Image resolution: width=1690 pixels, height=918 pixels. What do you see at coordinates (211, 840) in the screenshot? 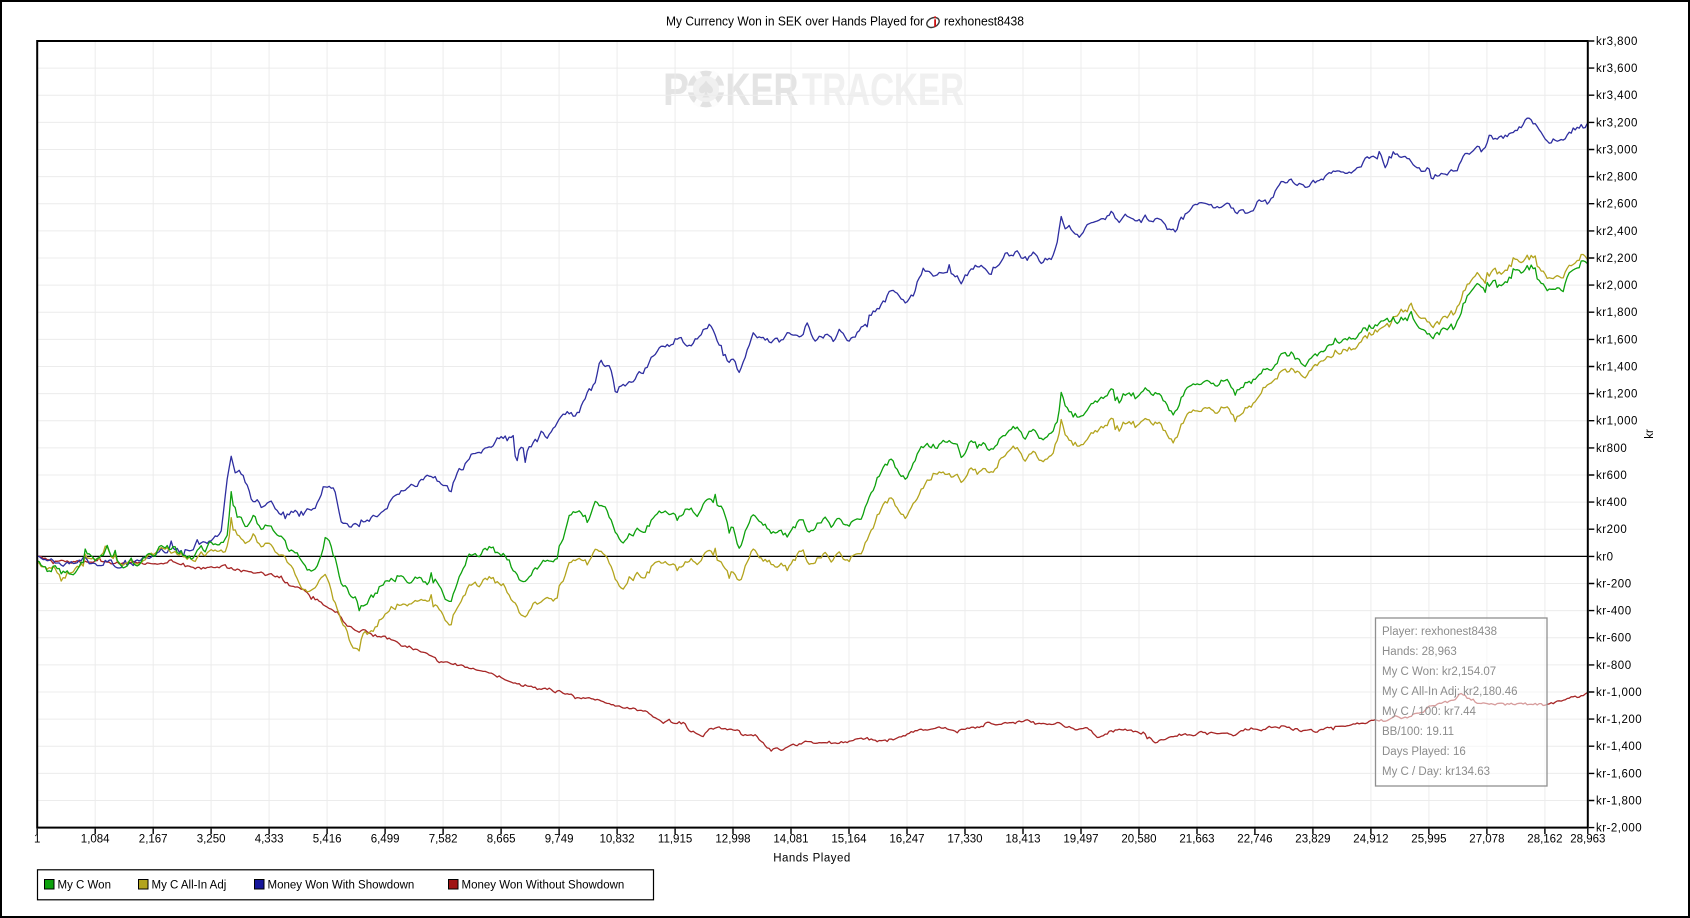
I see `svg-text: 3,250` at bounding box center [211, 840].